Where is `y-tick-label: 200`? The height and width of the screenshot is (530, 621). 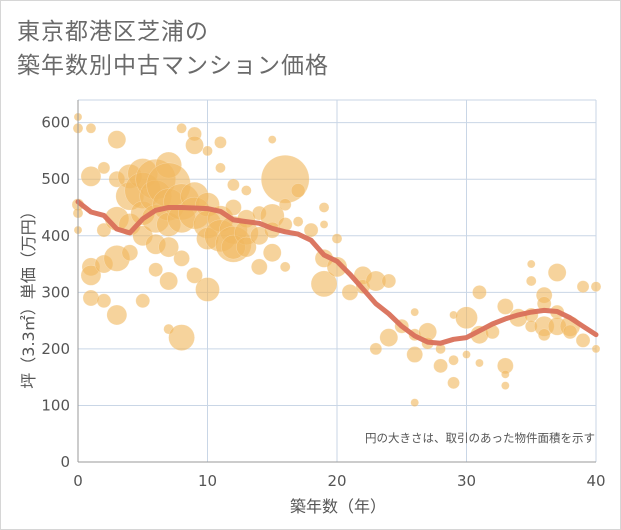 y-tick-label: 200 is located at coordinates (55, 349).